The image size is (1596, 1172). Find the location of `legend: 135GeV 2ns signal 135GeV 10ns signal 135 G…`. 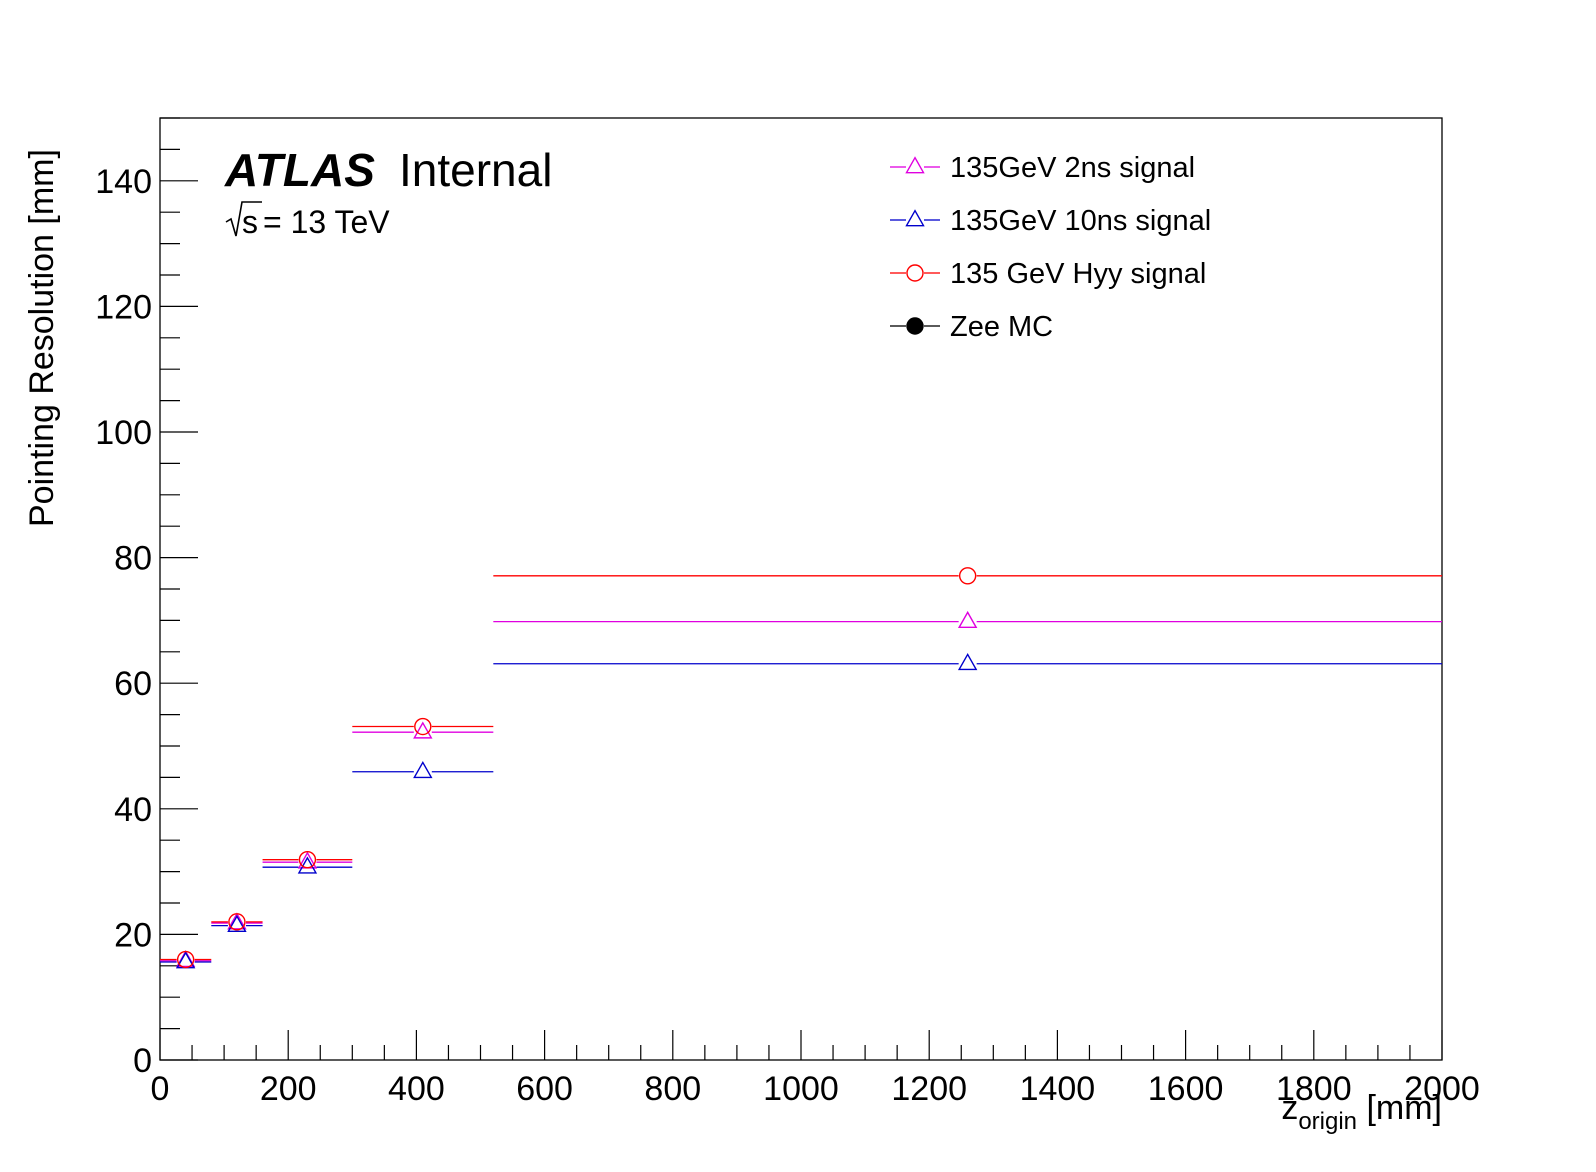

legend: 135GeV 2ns signal 135GeV 10ns signal 135 G… is located at coordinates (1050, 247).